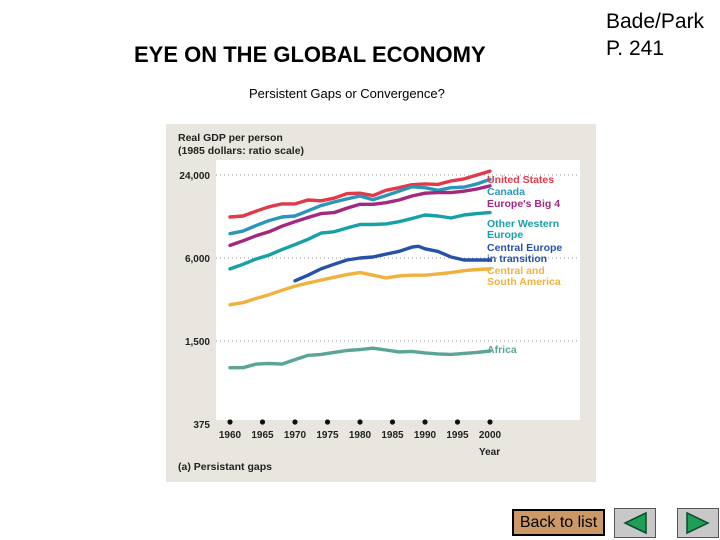 Image resolution: width=720 pixels, height=540 pixels. What do you see at coordinates (505, 235) in the screenshot?
I see `legend-label-other_western_europe: Europe` at bounding box center [505, 235].